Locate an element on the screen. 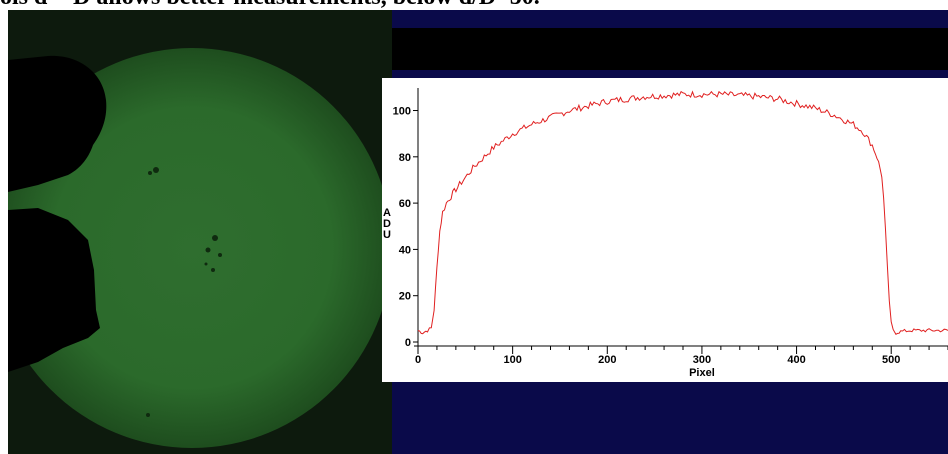  x-tick-label: 400 is located at coordinates (796, 360).